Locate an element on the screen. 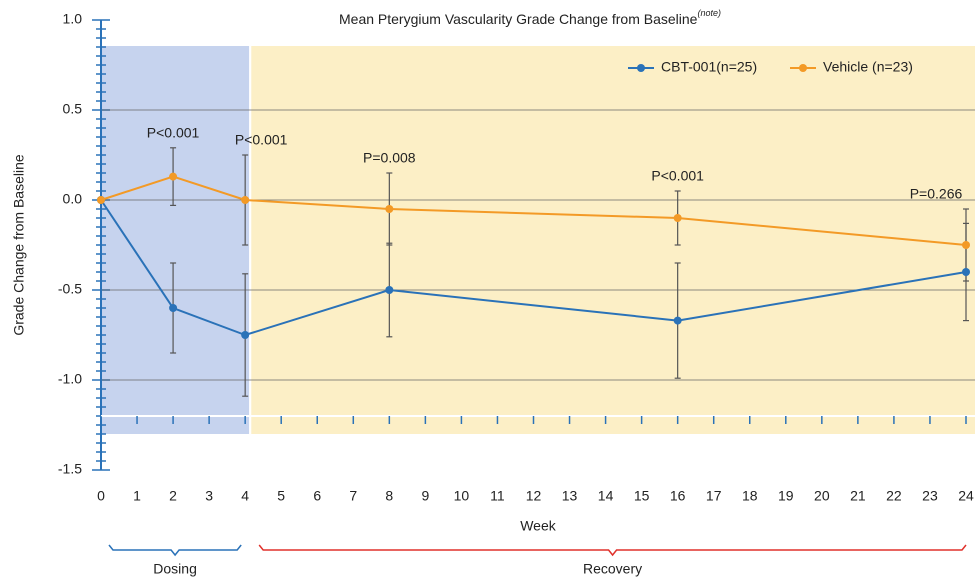  x-tick-label: 23 is located at coordinates (930, 496).